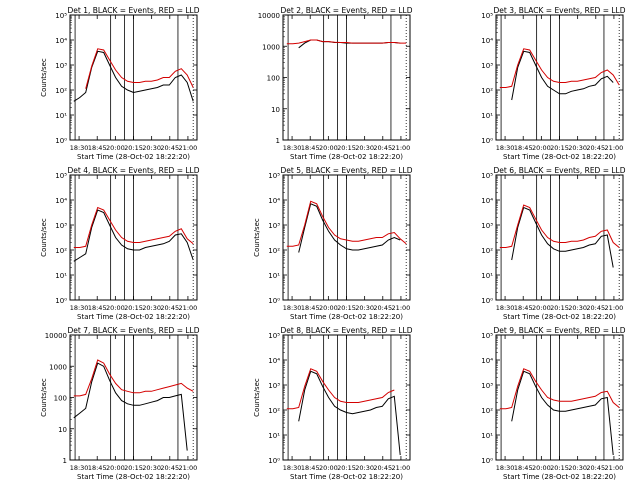  Describe the element at coordinates (349, 413) in the screenshot. I see `det8-series-events` at that location.